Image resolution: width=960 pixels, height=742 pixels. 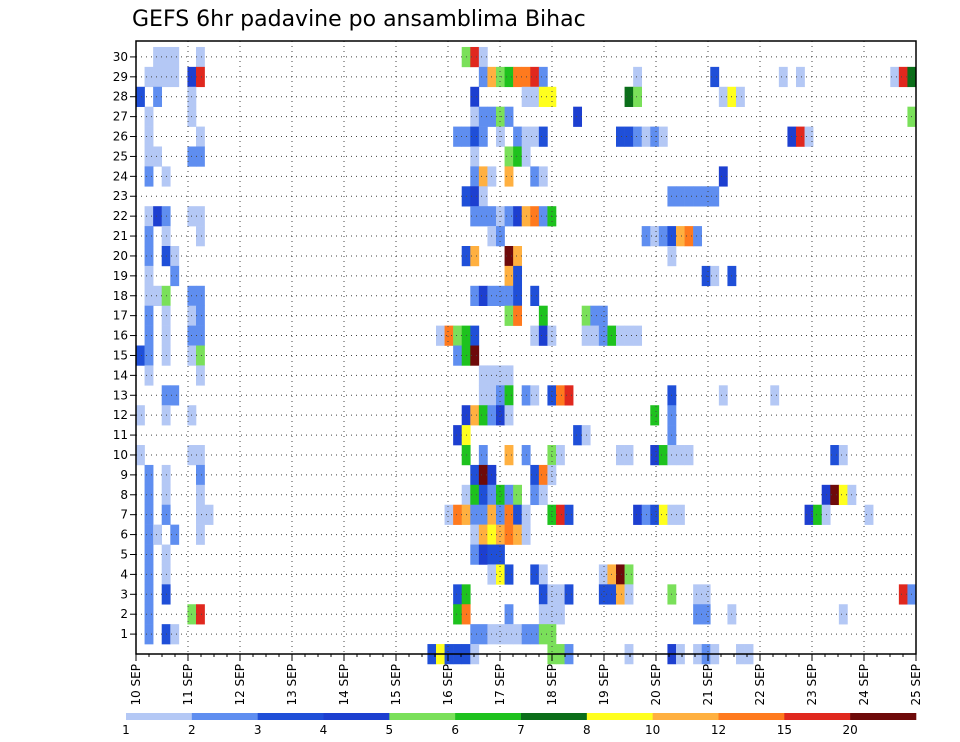 What do you see at coordinates (120, 216) in the screenshot?
I see `y-tick-label: 22` at bounding box center [120, 216].